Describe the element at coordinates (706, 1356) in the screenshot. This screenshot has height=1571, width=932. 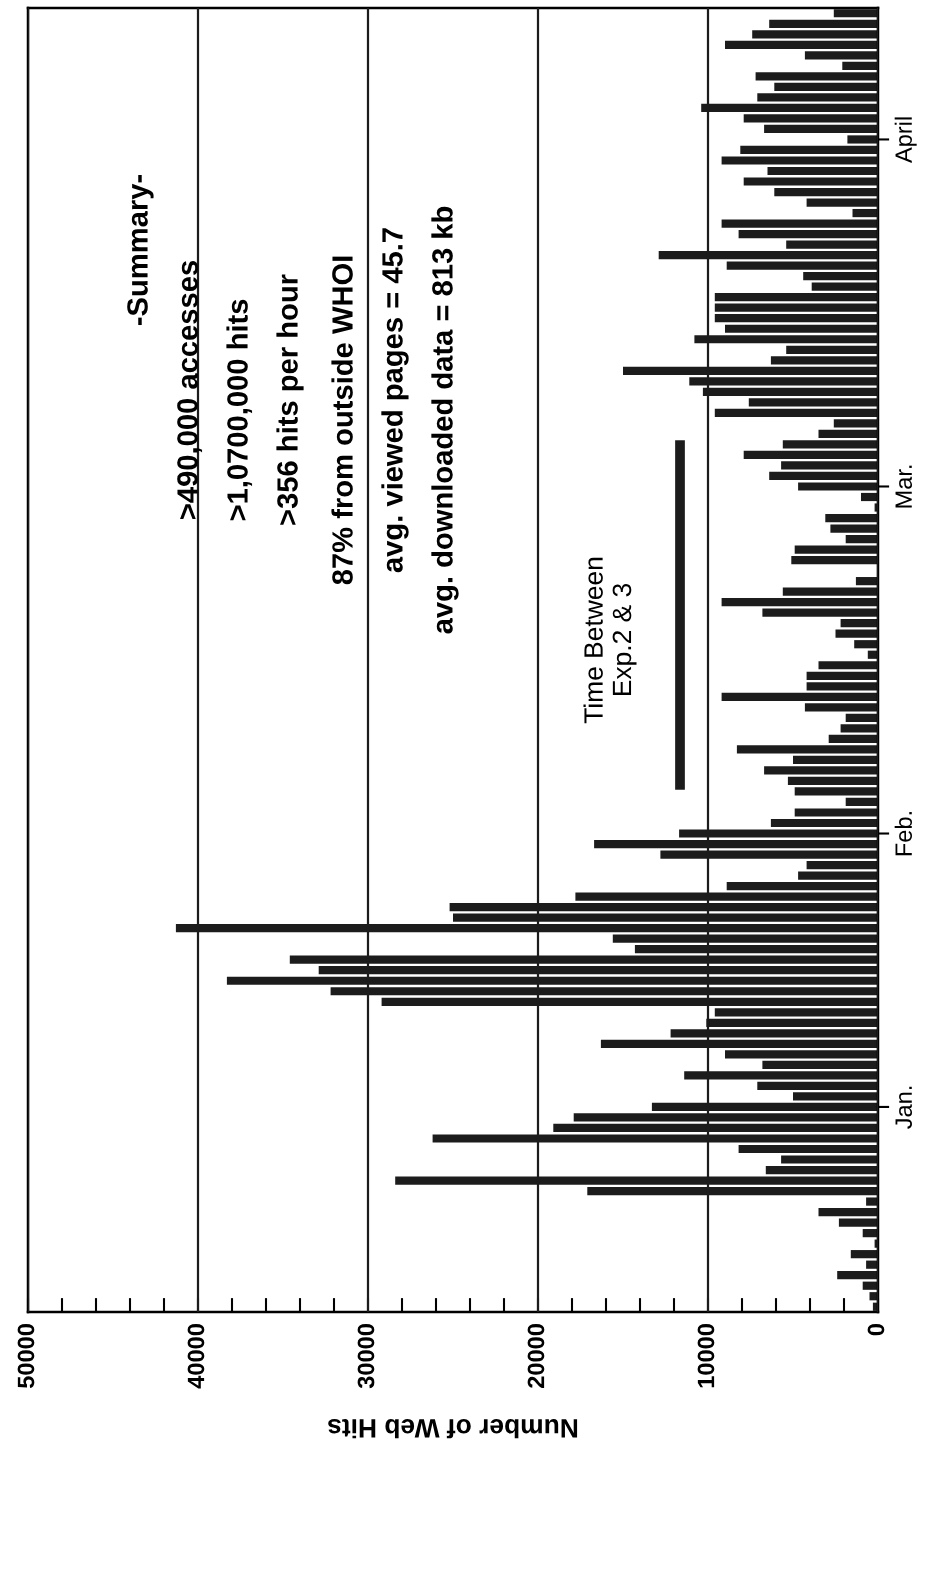
I see `x-tick-label: 10000` at that location.